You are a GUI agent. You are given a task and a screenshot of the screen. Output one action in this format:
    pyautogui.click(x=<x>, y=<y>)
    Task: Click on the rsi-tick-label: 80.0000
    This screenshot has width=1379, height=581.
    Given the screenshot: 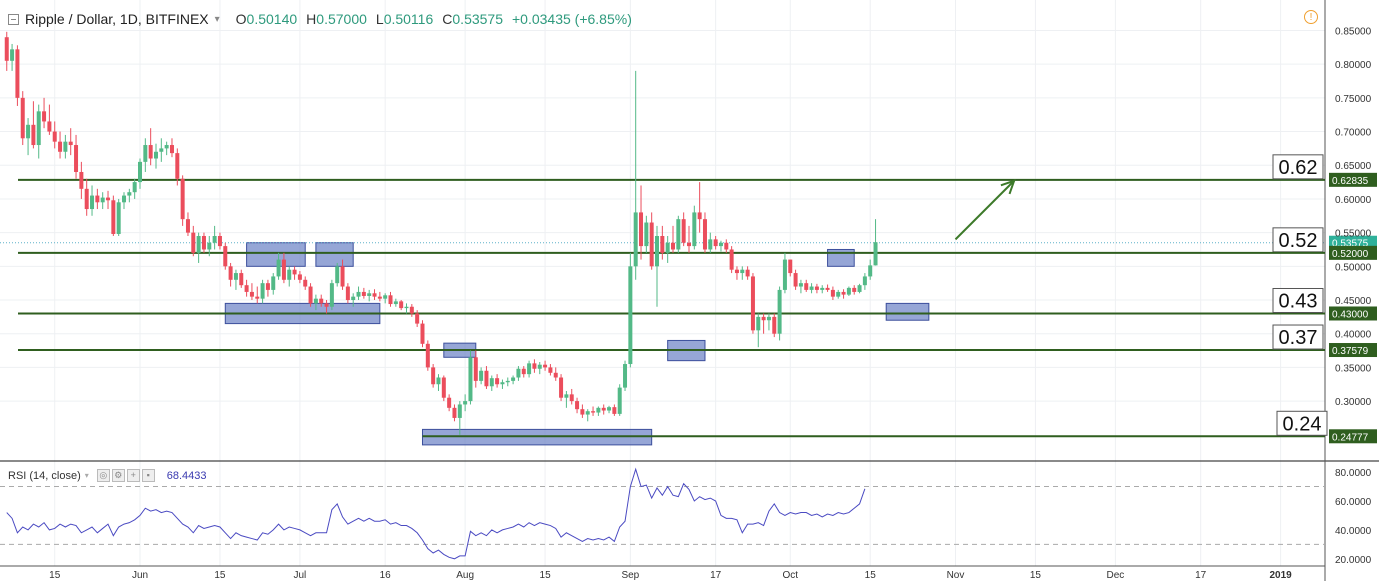 What is the action you would take?
    pyautogui.click(x=1353, y=473)
    